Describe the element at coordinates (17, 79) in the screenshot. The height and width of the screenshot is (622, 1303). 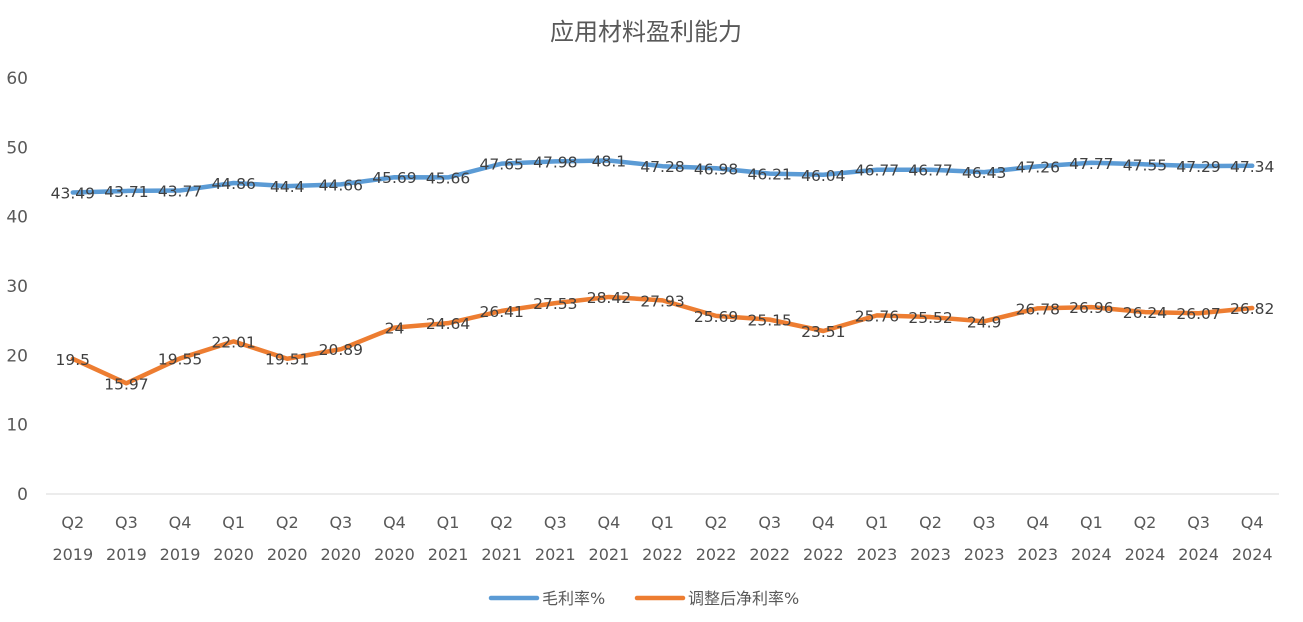
I see `y-tick-label: 60` at that location.